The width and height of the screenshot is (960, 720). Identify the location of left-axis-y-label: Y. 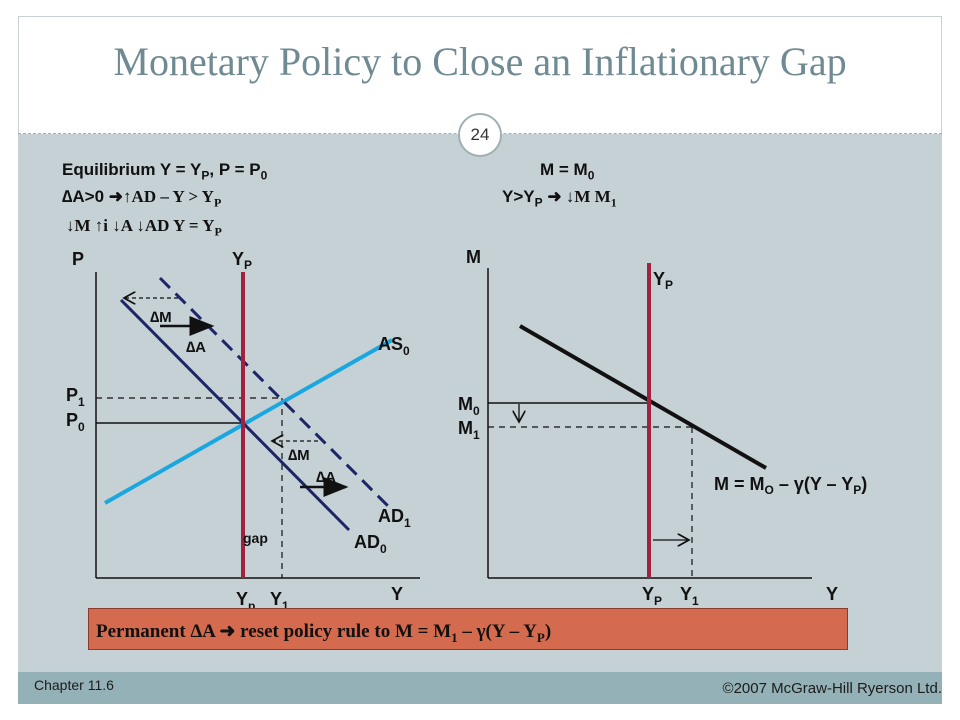
(397, 594).